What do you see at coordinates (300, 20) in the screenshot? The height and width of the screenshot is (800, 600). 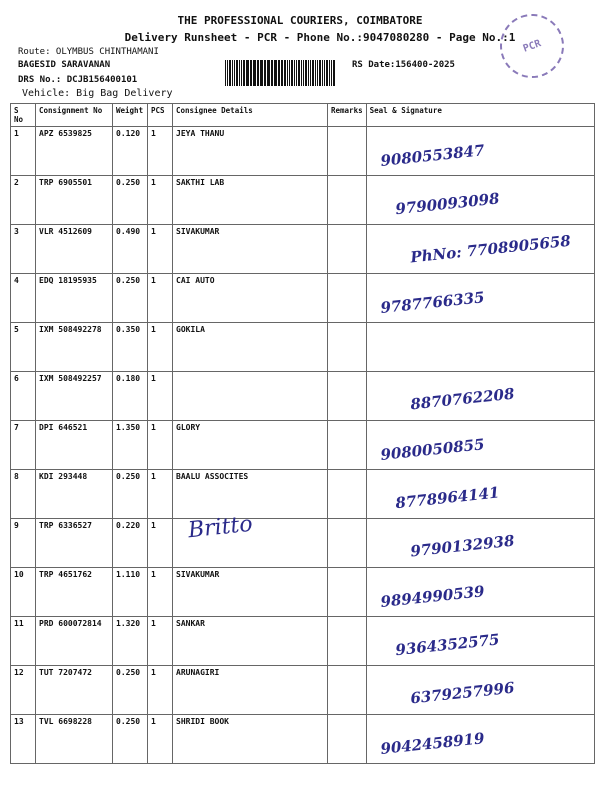 I see `document-title: THE PROFESSIONAL COURIERS, COIMBATORE` at bounding box center [300, 20].